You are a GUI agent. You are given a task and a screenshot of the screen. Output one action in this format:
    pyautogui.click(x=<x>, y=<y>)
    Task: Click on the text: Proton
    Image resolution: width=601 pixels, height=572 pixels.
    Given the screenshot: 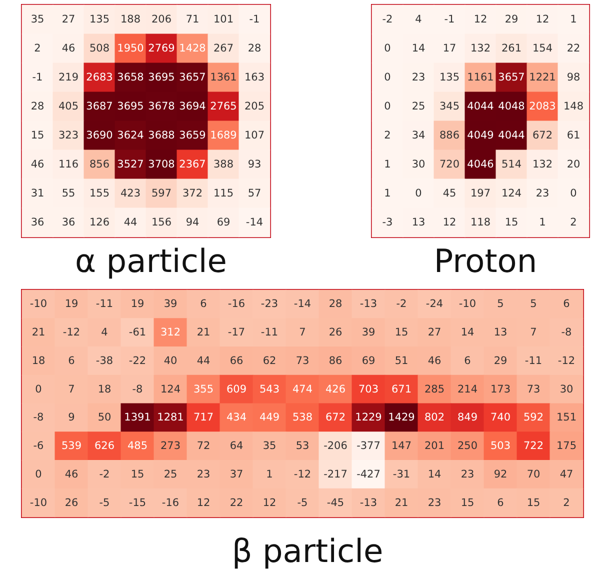 What is the action you would take?
    pyautogui.click(x=486, y=261)
    